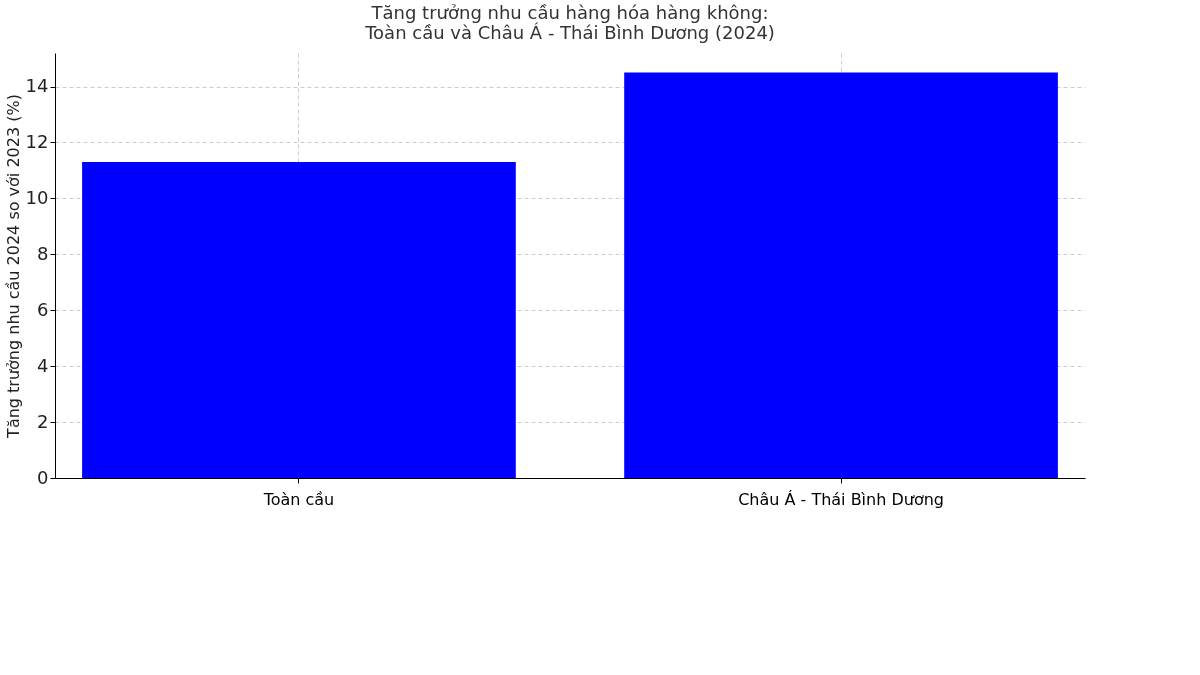 The width and height of the screenshot is (1200, 675). Describe the element at coordinates (37, 197) in the screenshot. I see `y-tick-label: 10` at that location.